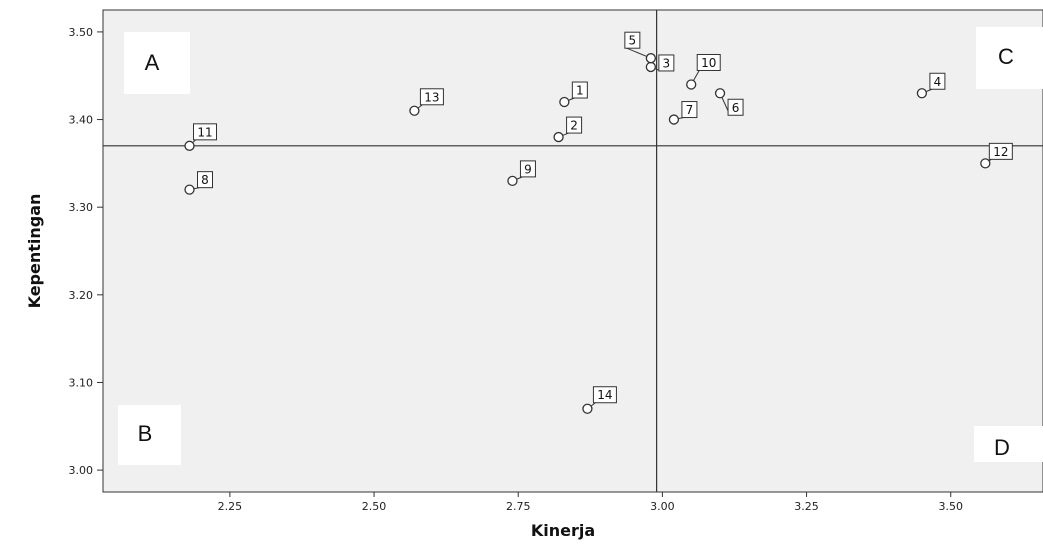 Image resolution: width=1043 pixels, height=545 pixels. Describe the element at coordinates (152, 62) in the screenshot. I see `quadrant-label-a: A` at that location.